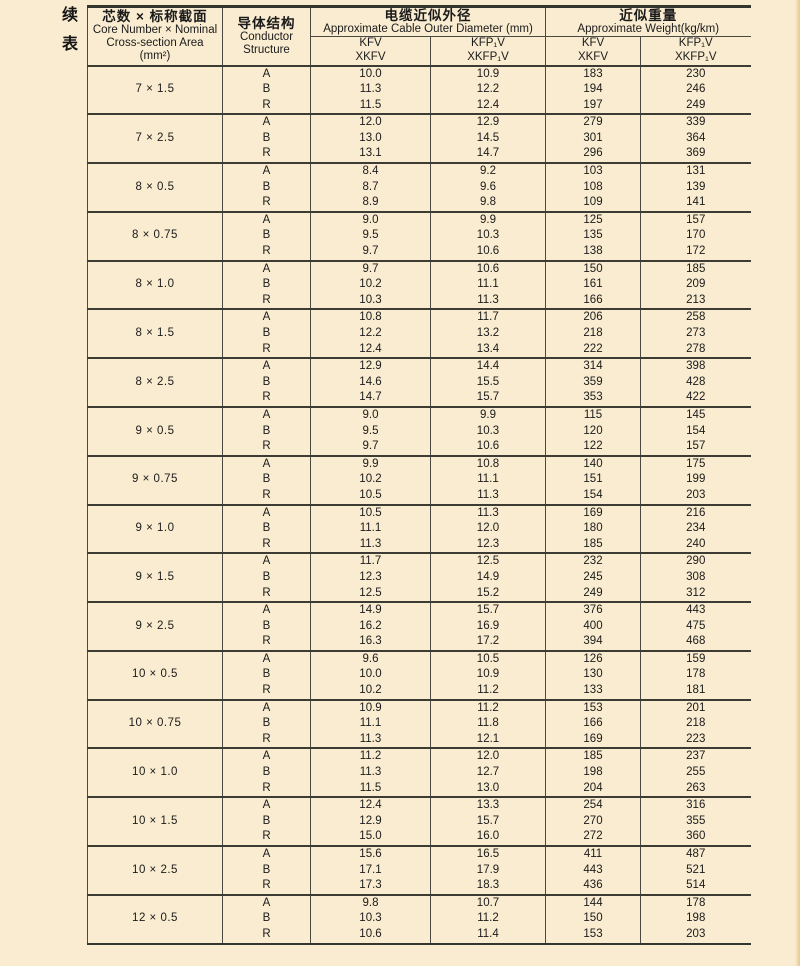 Image resolution: width=800 pixels, height=966 pixels. What do you see at coordinates (370, 610) in the screenshot?
I see `diameter-kfv-cell: 14.9` at bounding box center [370, 610].